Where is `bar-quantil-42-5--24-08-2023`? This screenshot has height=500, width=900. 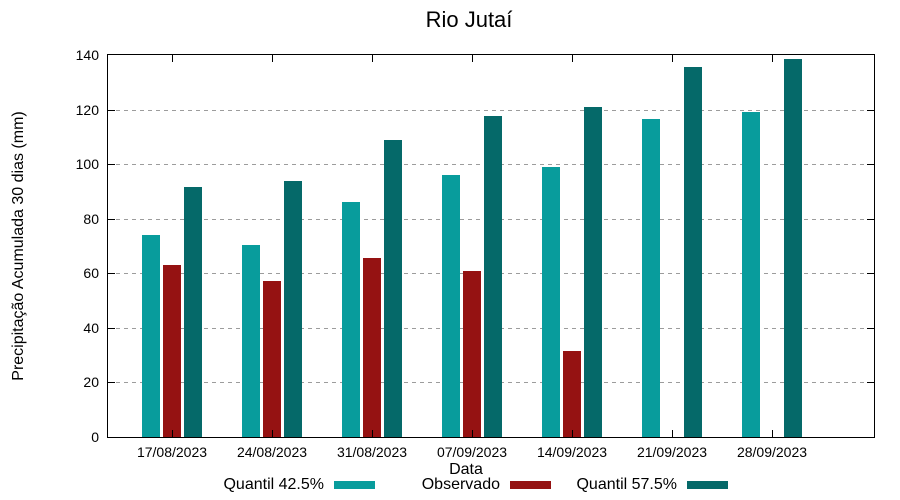
bar-quantil-42-5--24-08-2023 is located at coordinates (251, 341).